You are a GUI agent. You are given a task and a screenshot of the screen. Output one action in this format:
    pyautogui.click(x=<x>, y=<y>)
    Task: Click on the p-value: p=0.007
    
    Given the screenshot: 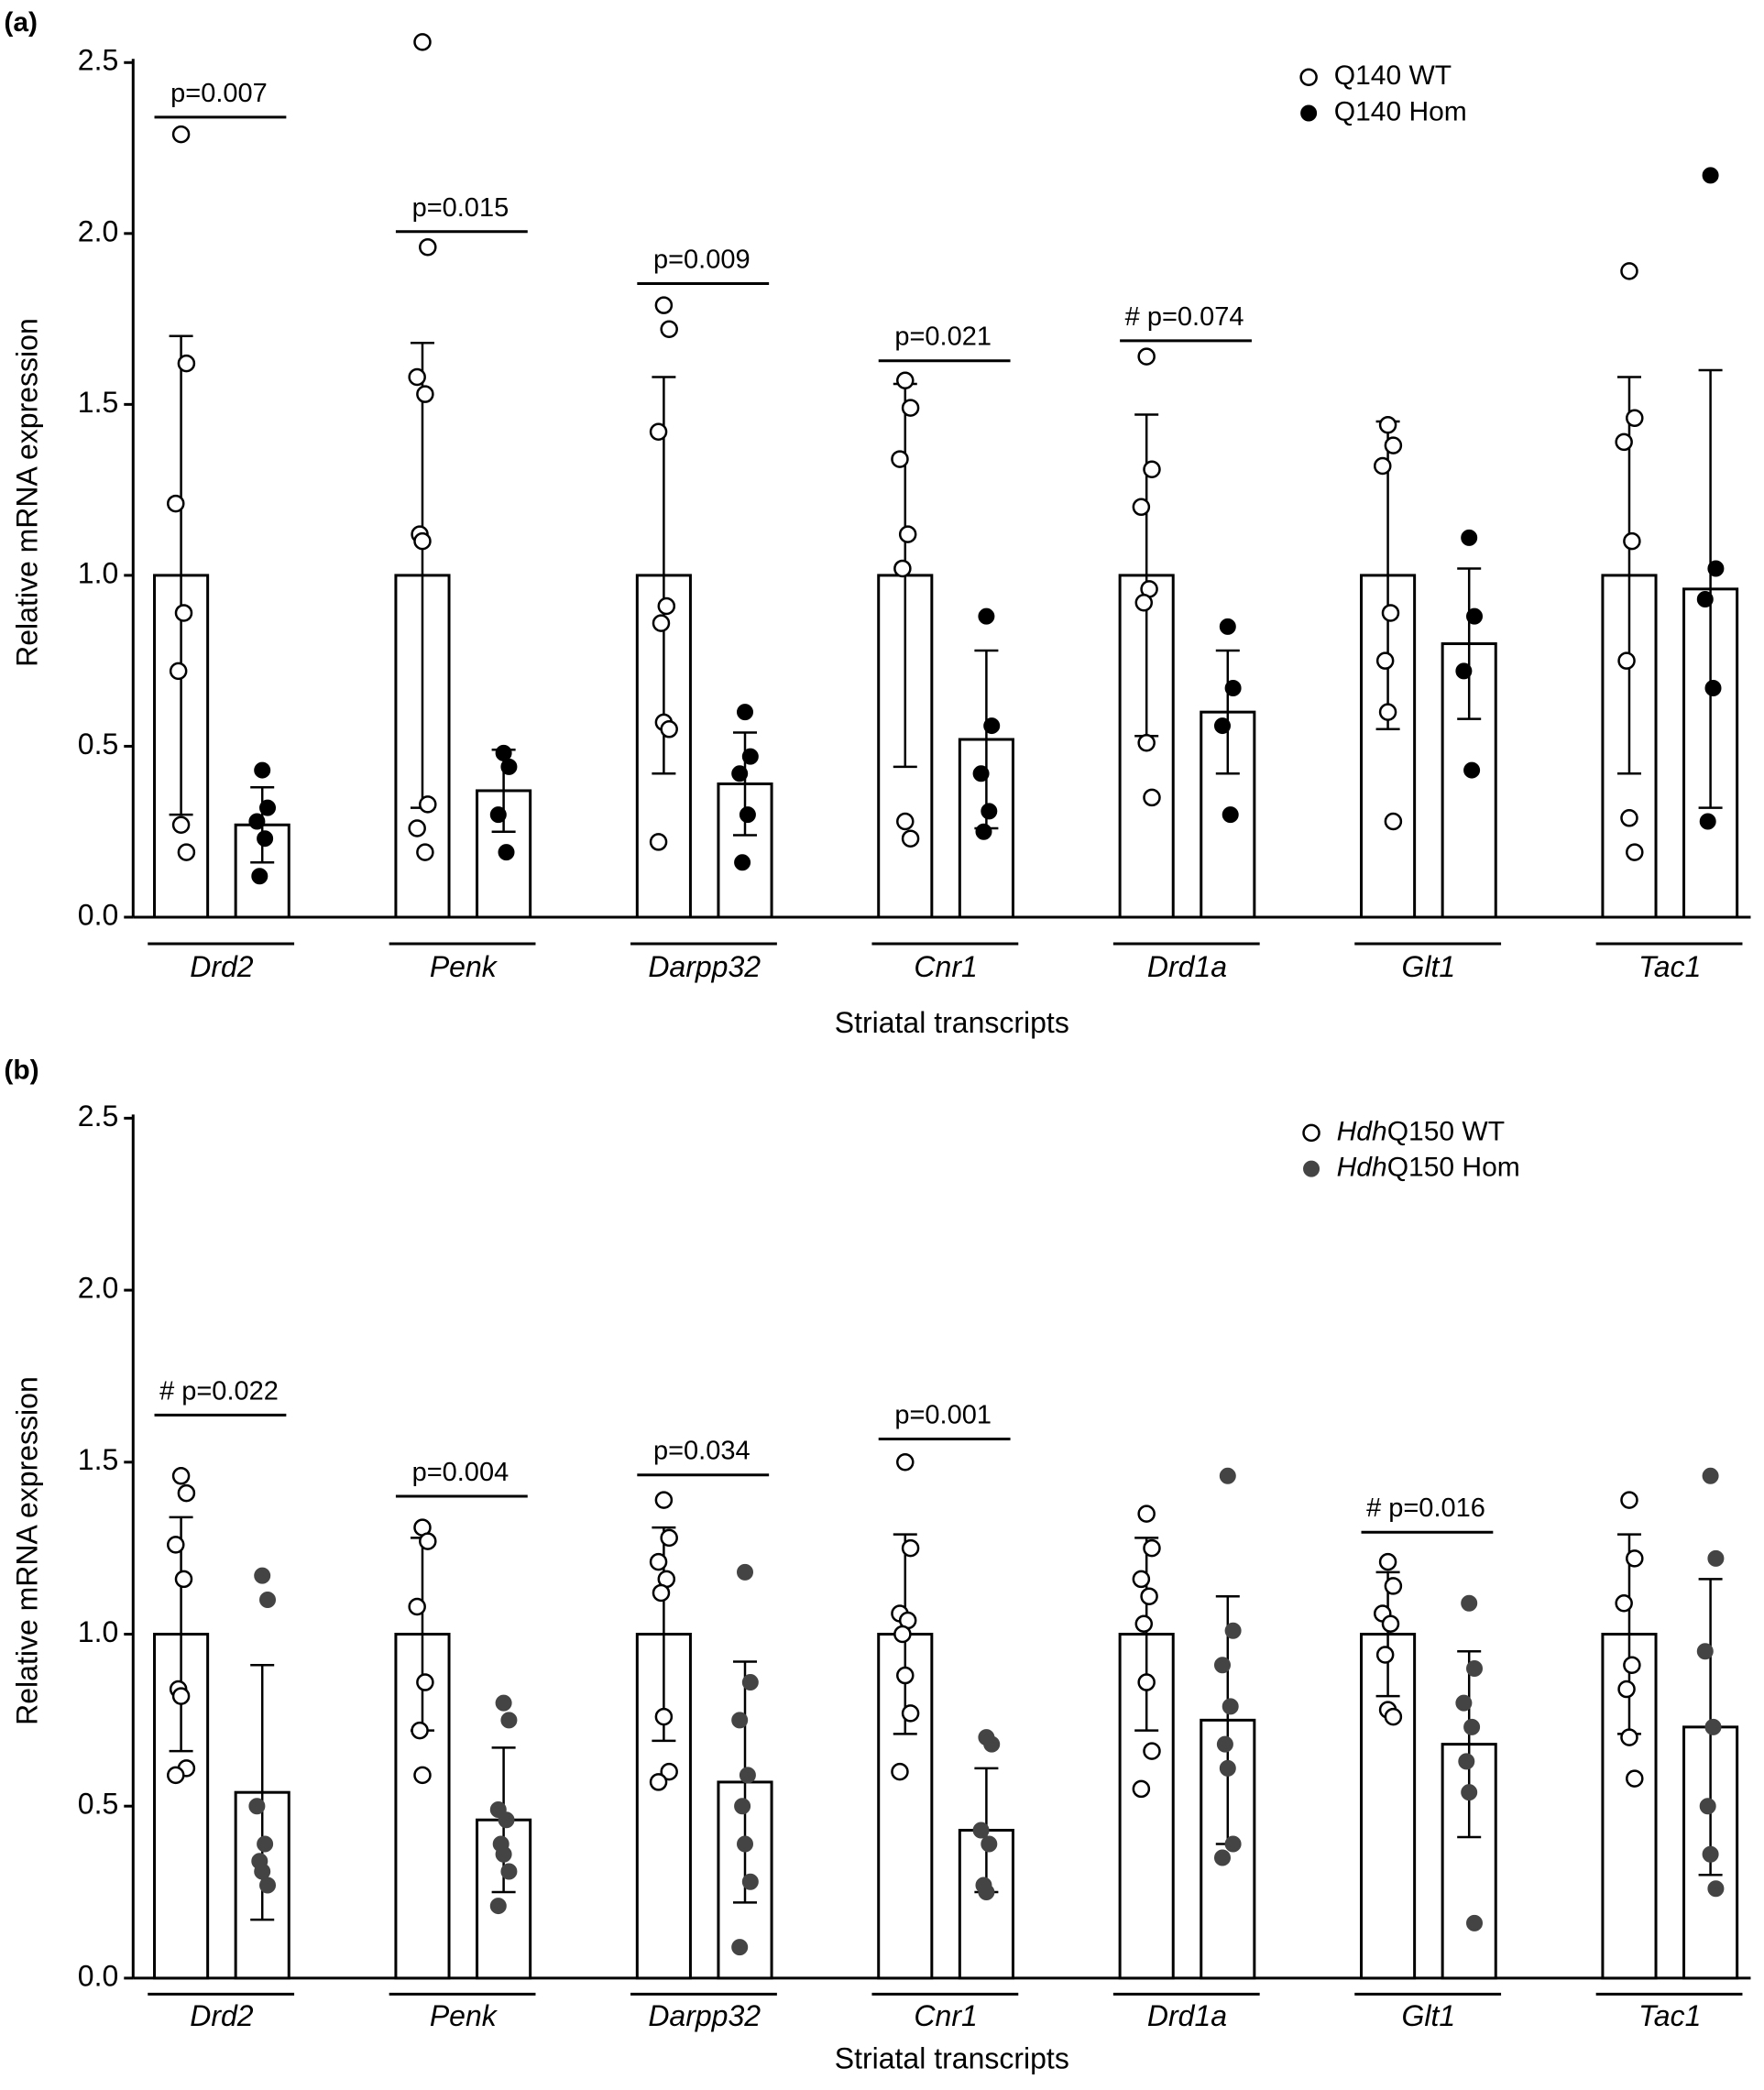 What is the action you would take?
    pyautogui.click(x=219, y=93)
    